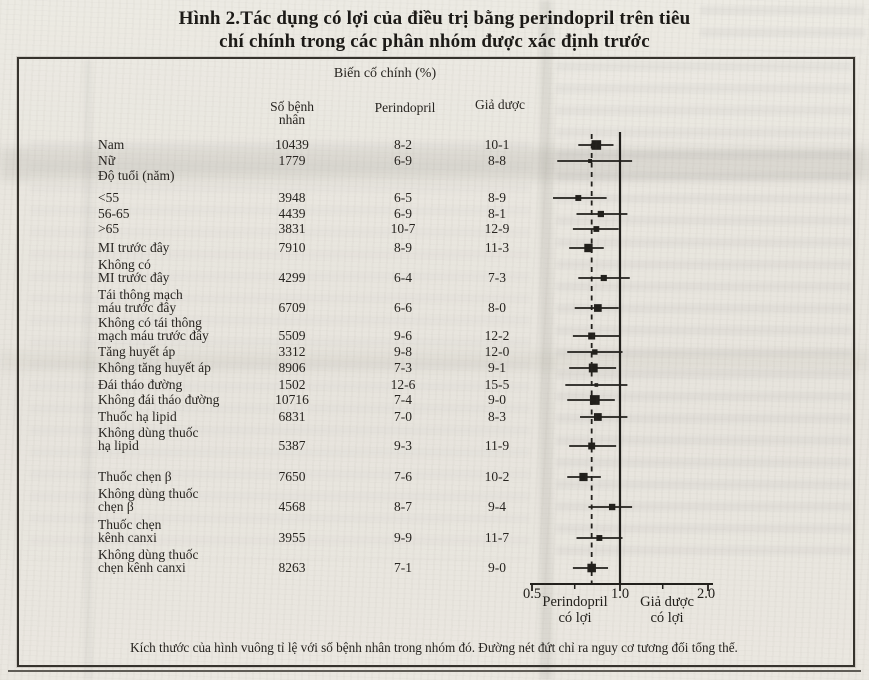 The height and width of the screenshot is (680, 869). I want to click on cell-perindopril-rate: 6-6, so click(403, 307).